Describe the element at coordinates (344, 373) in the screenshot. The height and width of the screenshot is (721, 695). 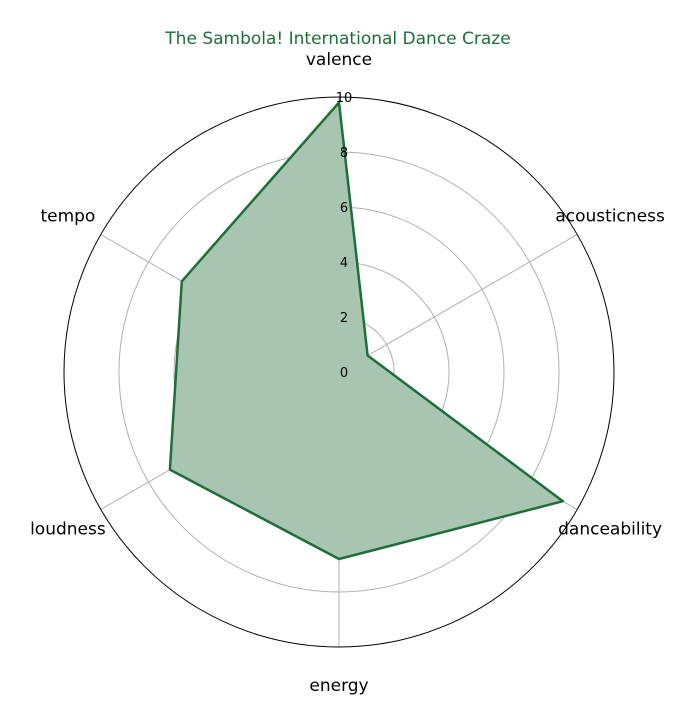
I see `r-tick-label: 0` at that location.